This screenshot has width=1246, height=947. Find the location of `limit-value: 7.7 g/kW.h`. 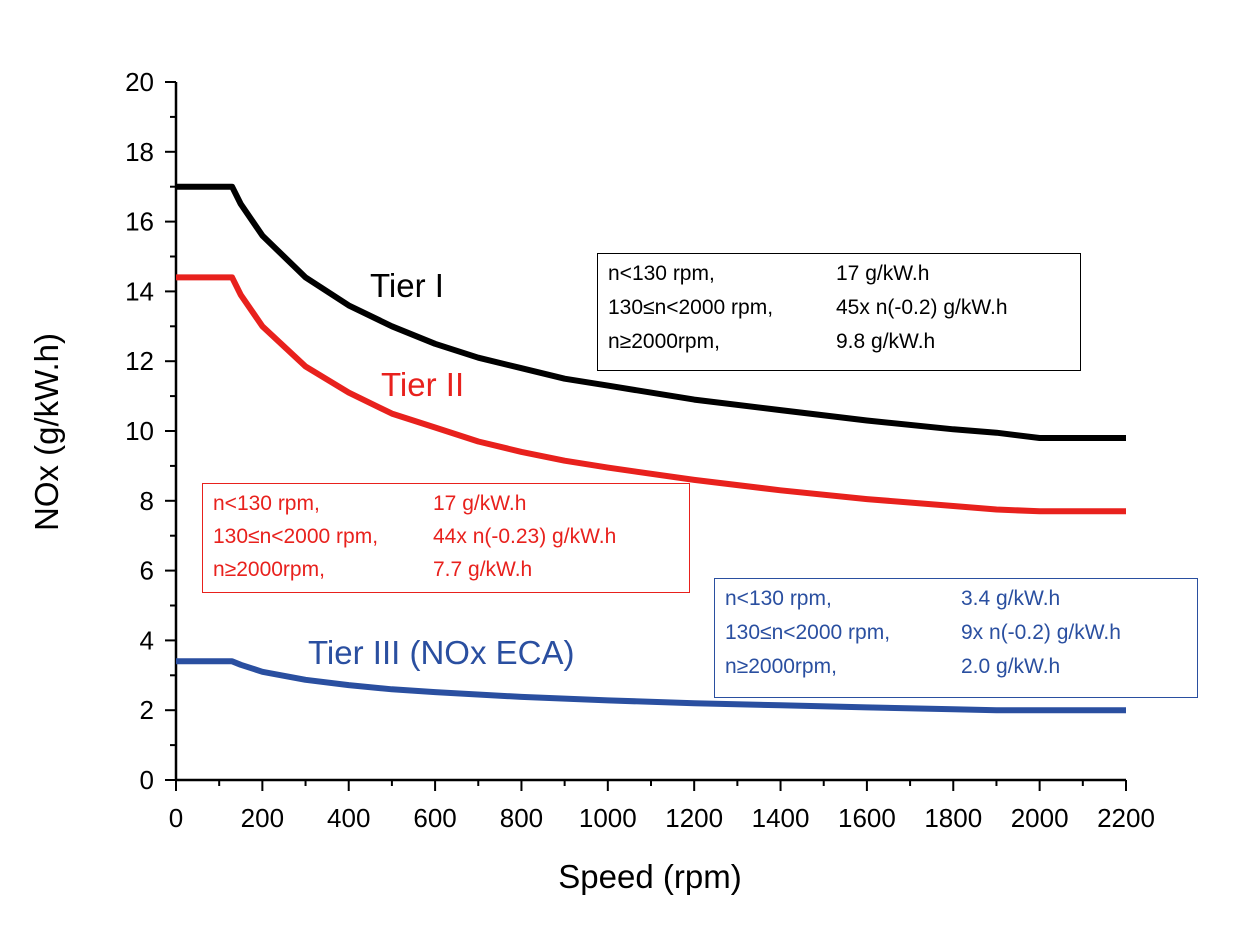

limit-value: 7.7 g/kW.h is located at coordinates (483, 569).